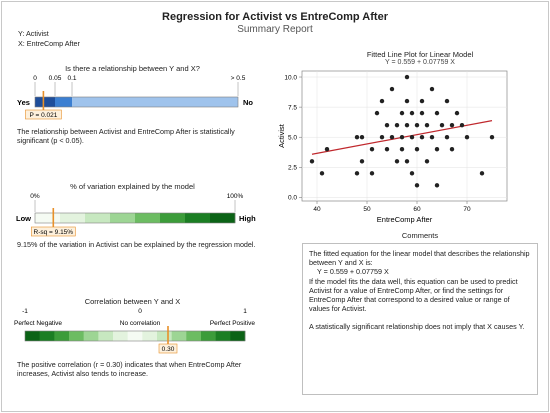 The image size is (550, 413). I want to click on x-tick-label: 50, so click(367, 209).